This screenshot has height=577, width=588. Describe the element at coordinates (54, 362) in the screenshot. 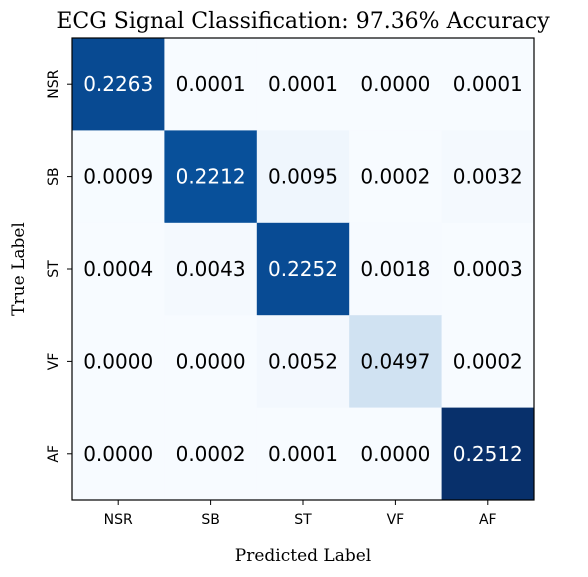

I see `y-tick-label: VF` at that location.